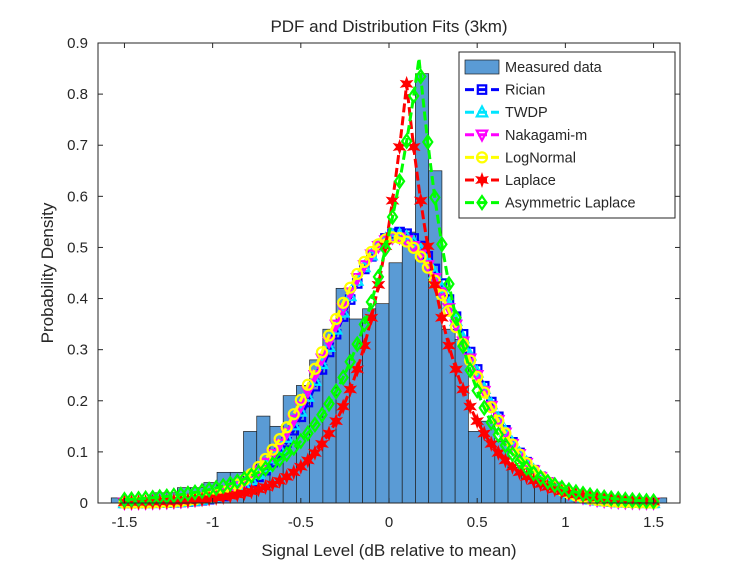 This screenshot has height=565, width=753. I want to click on chart-title: PDF and Distribution Fits (3km), so click(388, 26).